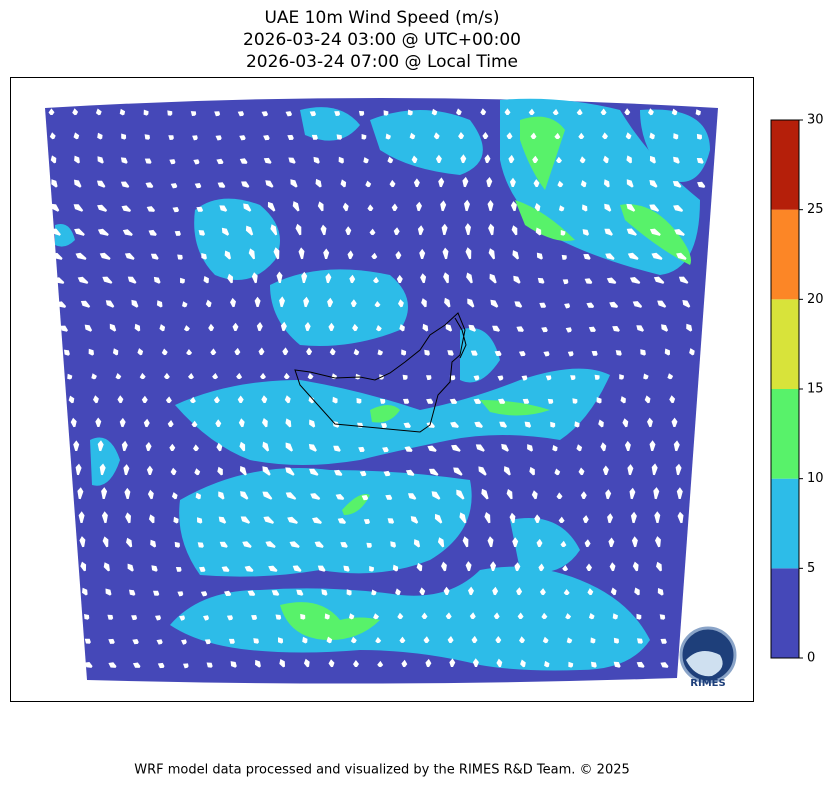  What do you see at coordinates (380, 372) in the screenshot?
I see `uae-boundary` at bounding box center [380, 372].